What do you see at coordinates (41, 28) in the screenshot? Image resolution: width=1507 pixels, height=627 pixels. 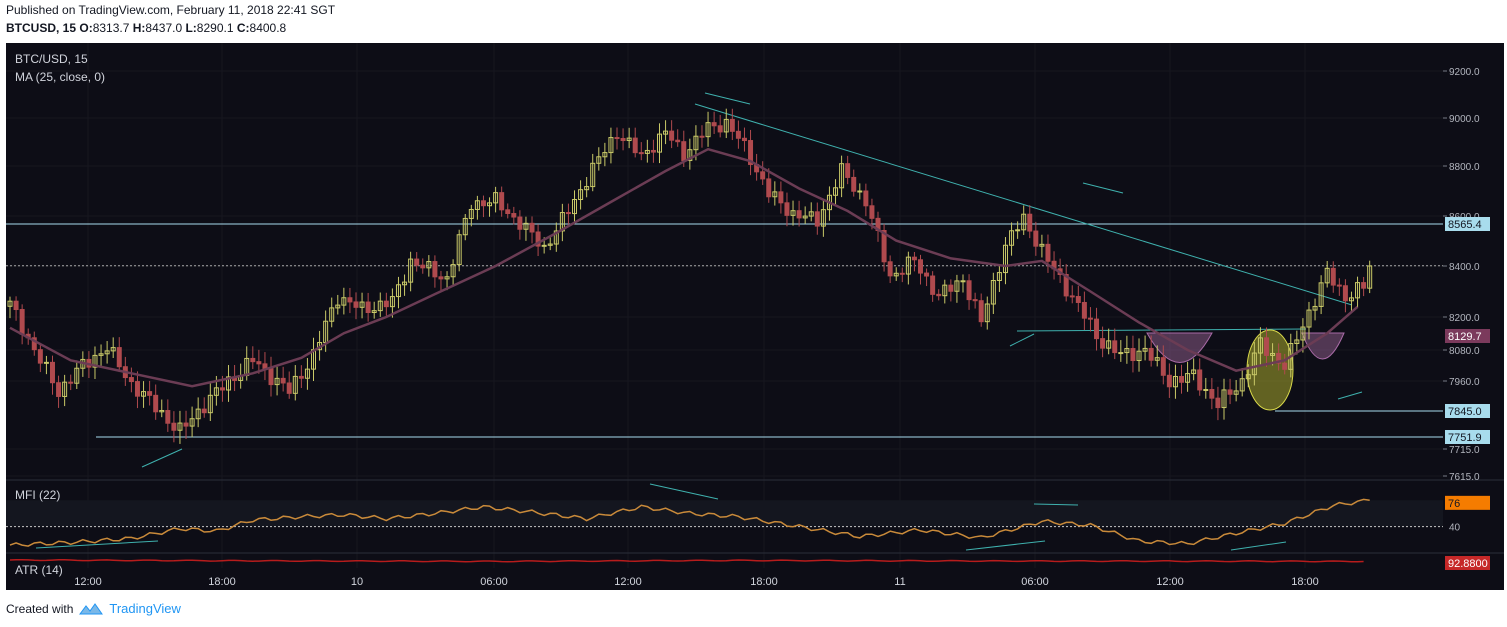 I see `symbol-label: BTCUSD, 15` at bounding box center [41, 28].